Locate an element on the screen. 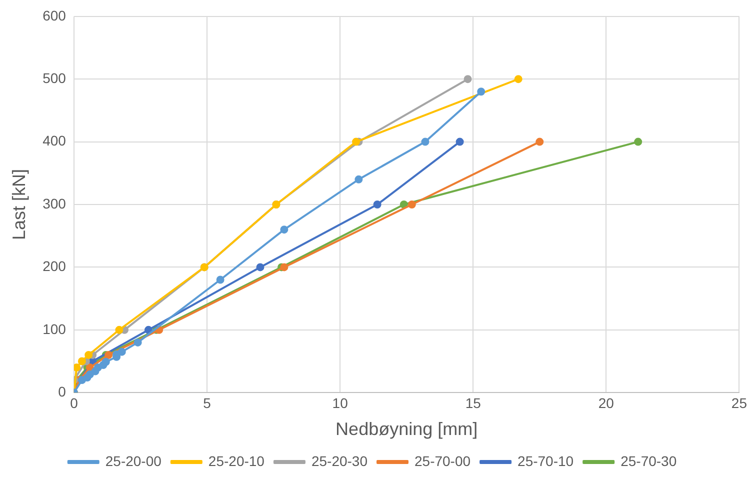 This screenshot has height=479, width=750. y-tick-label: 200 is located at coordinates (54, 266).